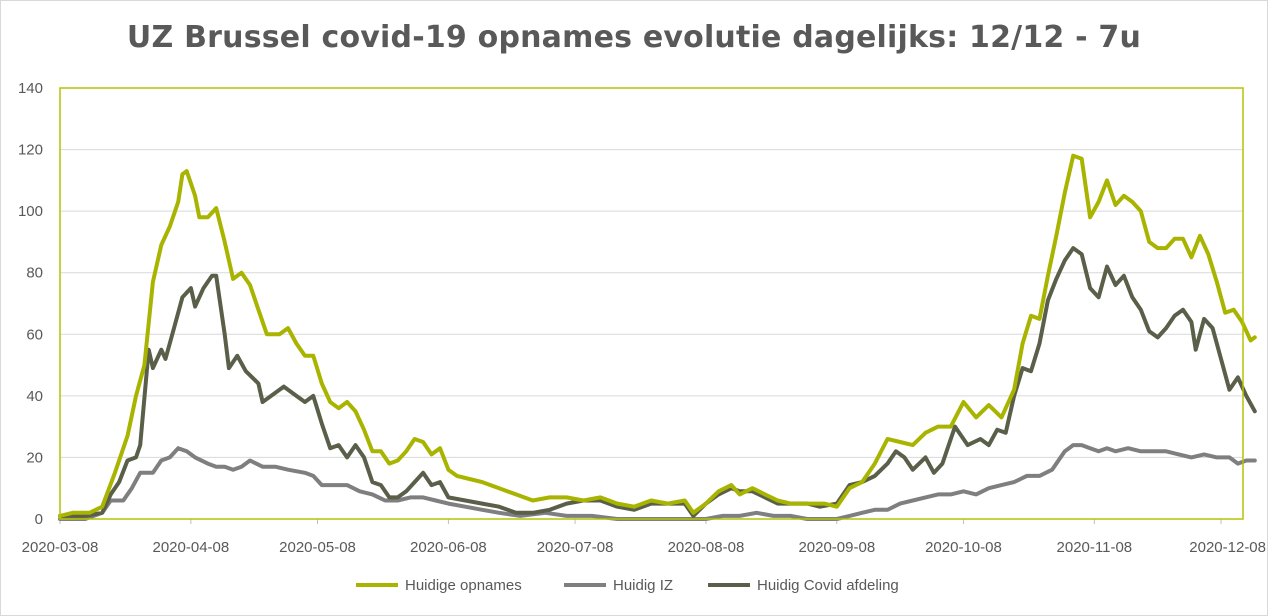 The height and width of the screenshot is (616, 1268). I want to click on legend-label-huidig-covid-afdeling: Huidig Covid afdeling, so click(828, 585).